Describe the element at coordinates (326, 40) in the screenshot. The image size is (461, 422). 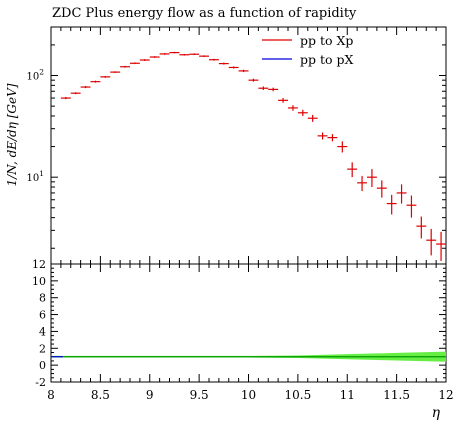
I see `legend-label-pp-to-xp: pp to Xp` at that location.